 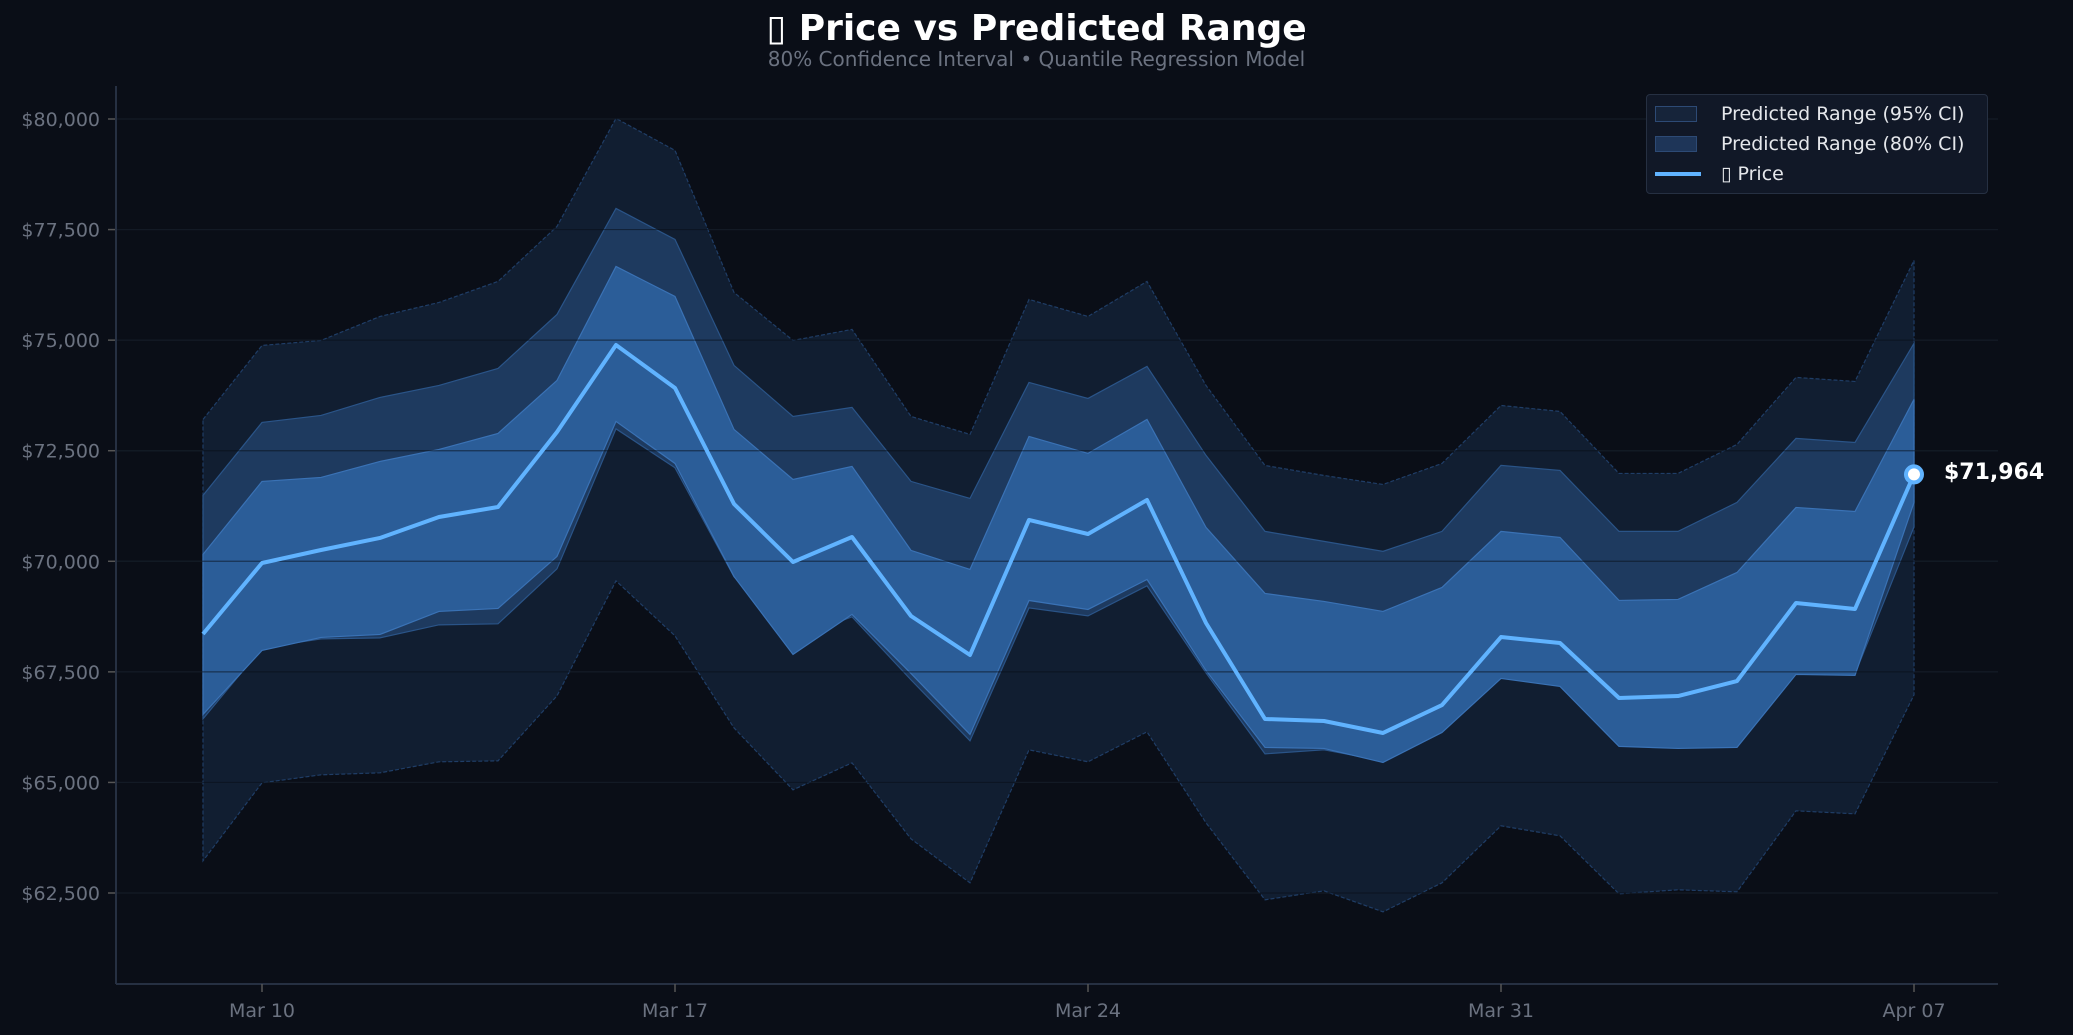 What do you see at coordinates (60, 341) in the screenshot?
I see `y-tick-label: $75,000` at bounding box center [60, 341].